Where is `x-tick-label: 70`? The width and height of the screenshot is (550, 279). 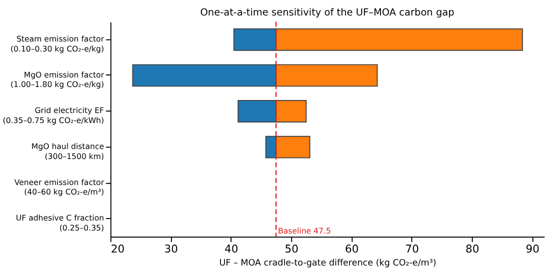 x-tick-label: 70 is located at coordinates (412, 249).